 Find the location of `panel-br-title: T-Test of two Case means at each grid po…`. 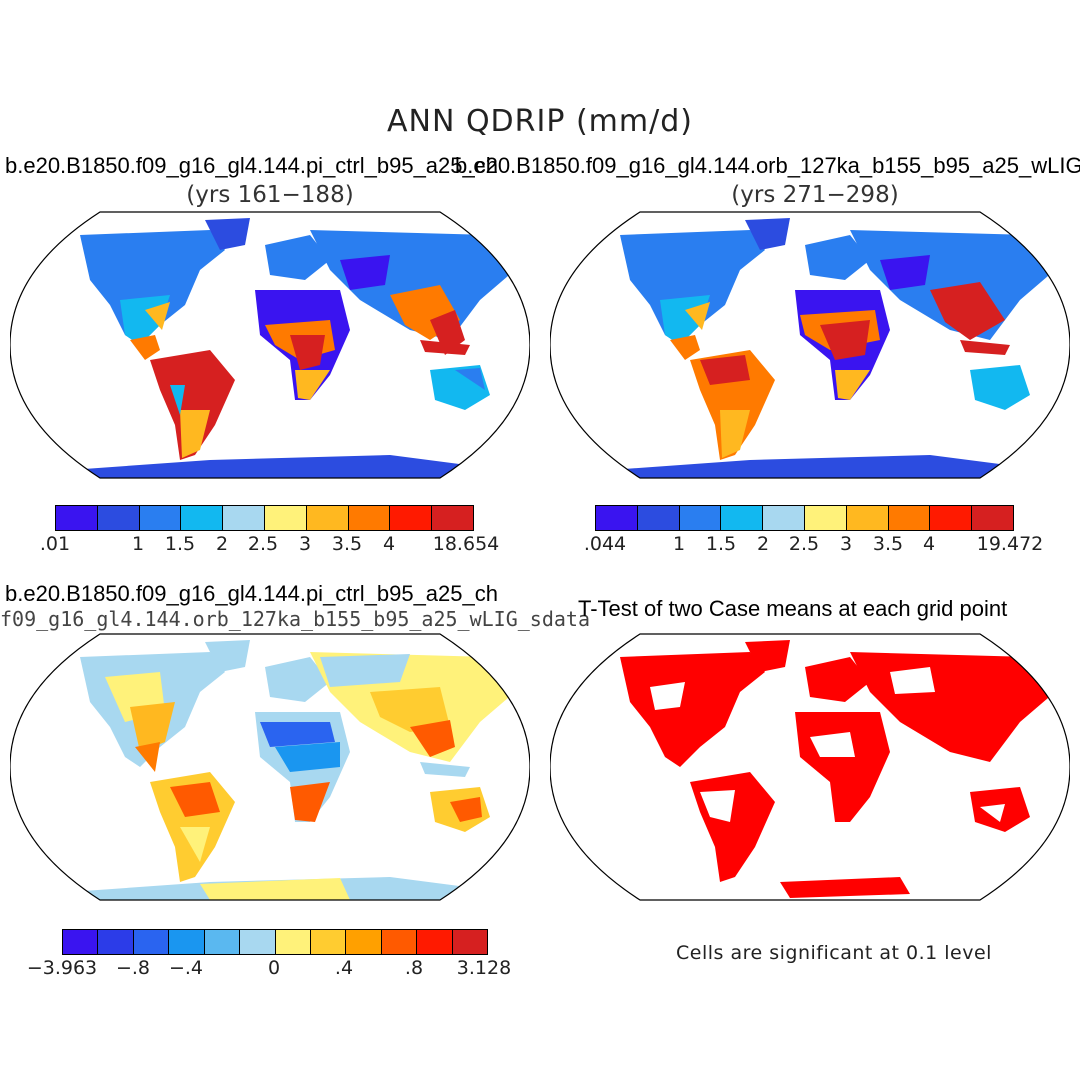

panel-br-title: T-Test of two Case means at each grid po… is located at coordinates (793, 608).